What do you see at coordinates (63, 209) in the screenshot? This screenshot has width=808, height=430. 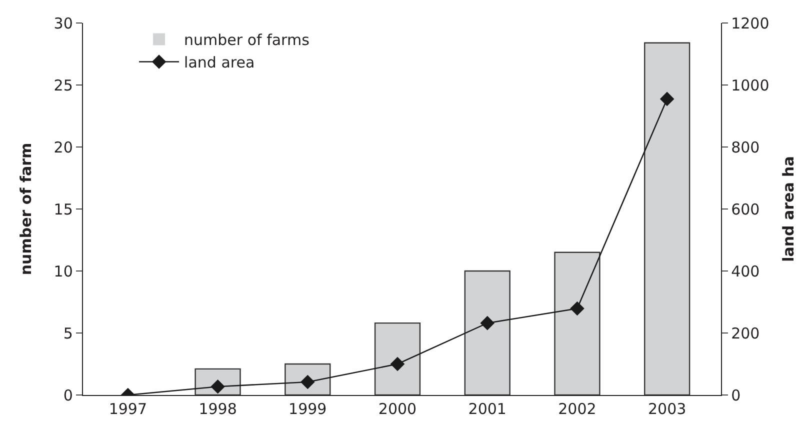 I see `y-tick-label: 15` at bounding box center [63, 209].